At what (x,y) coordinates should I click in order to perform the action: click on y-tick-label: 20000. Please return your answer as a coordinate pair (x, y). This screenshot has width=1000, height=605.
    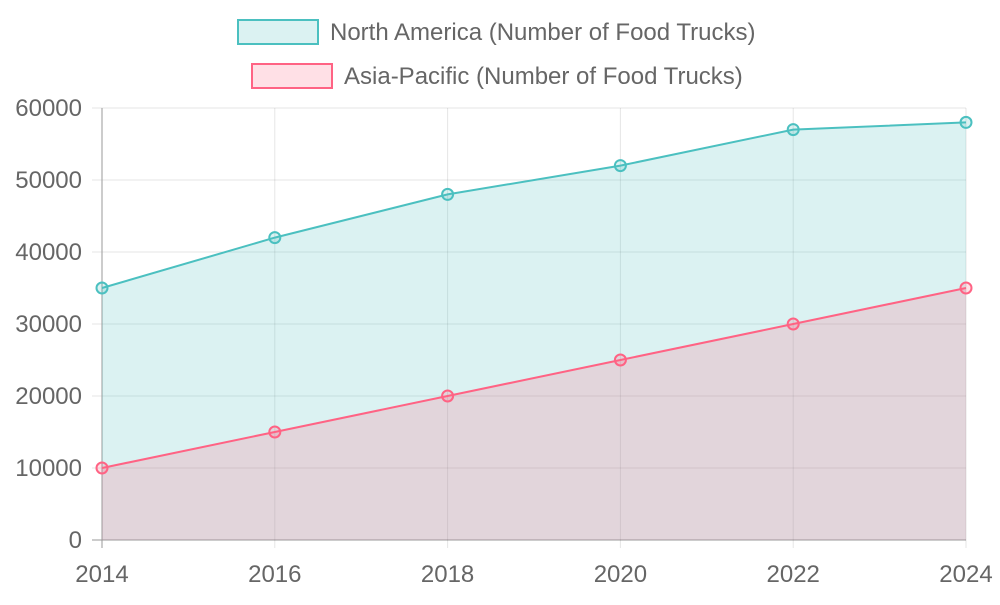
    Looking at the image, I should click on (48, 396).